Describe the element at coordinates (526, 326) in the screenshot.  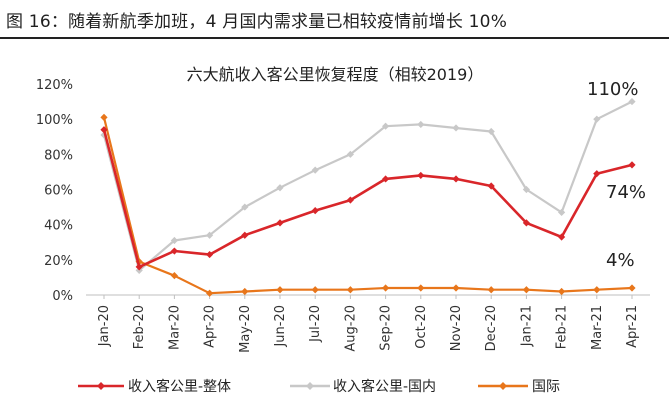
I see `x-tick-label: Jan-21` at that location.